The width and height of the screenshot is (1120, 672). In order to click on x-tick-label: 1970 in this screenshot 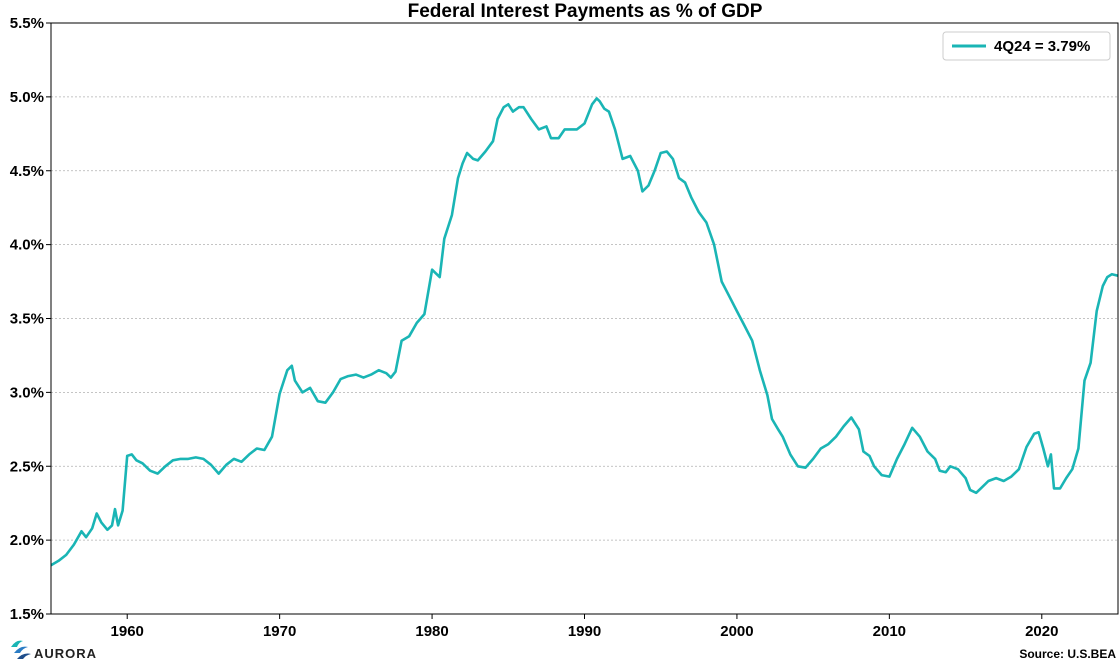, I will do `click(279, 631)`.